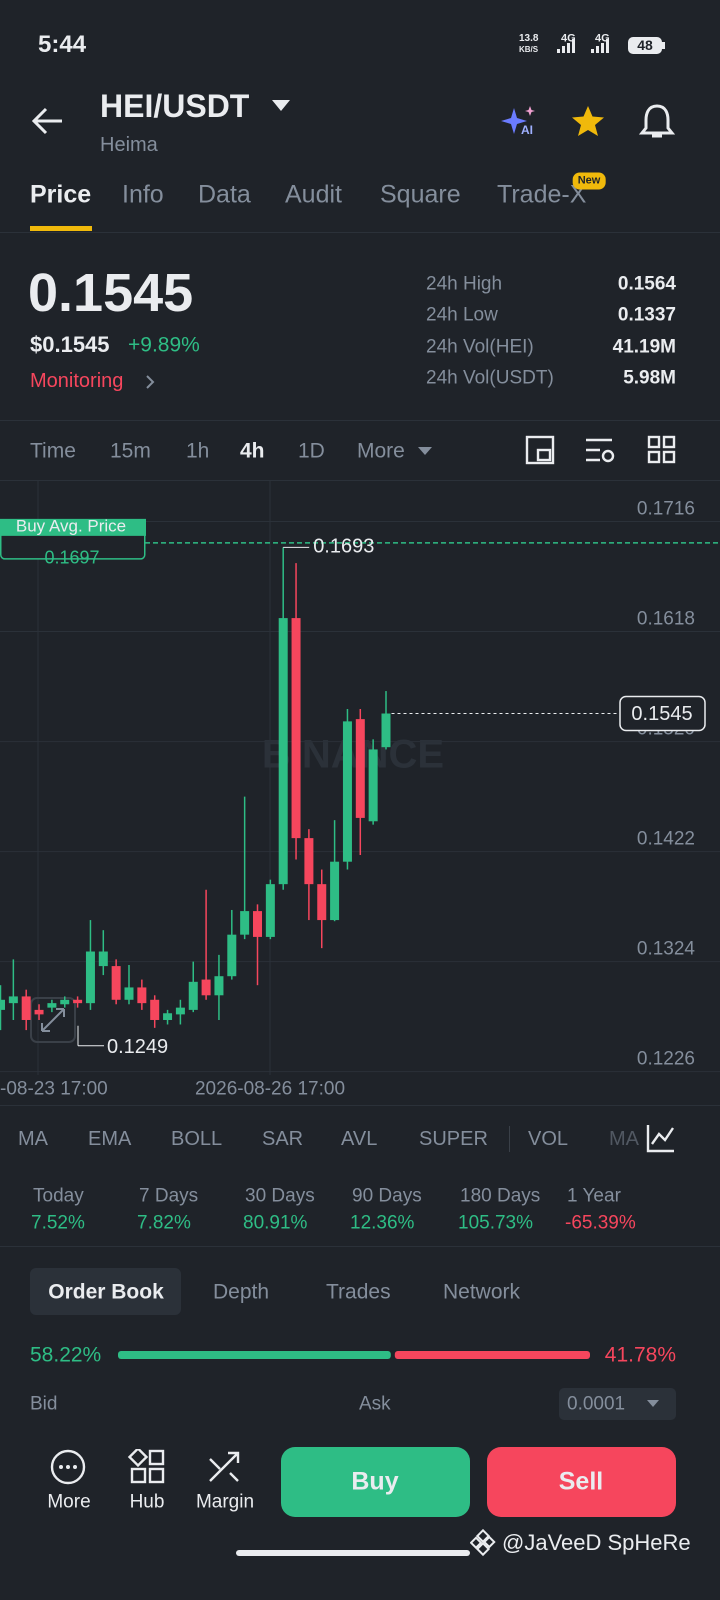 Image resolution: width=720 pixels, height=1600 pixels. I want to click on tab: Square, so click(420, 194).